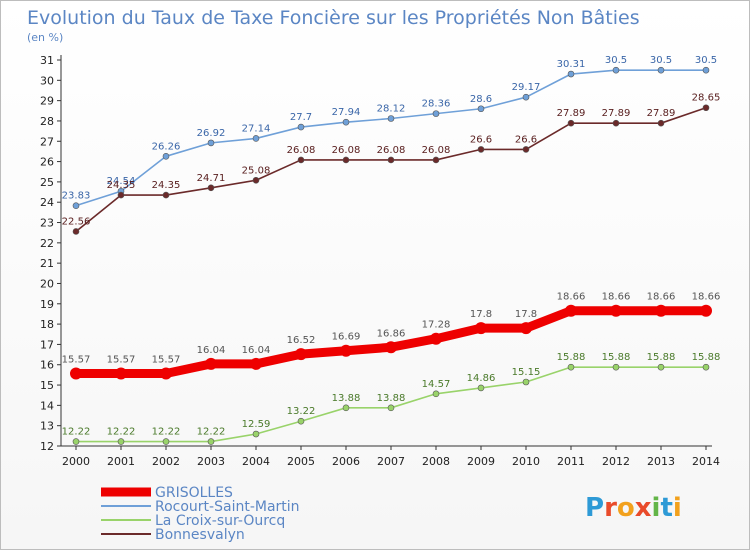  What do you see at coordinates (301, 461) in the screenshot?
I see `x-tick-label: 2005` at bounding box center [301, 461].